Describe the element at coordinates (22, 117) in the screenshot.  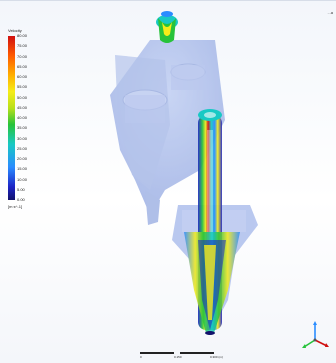
I see `legend-tick-label: 40.00` at that location.